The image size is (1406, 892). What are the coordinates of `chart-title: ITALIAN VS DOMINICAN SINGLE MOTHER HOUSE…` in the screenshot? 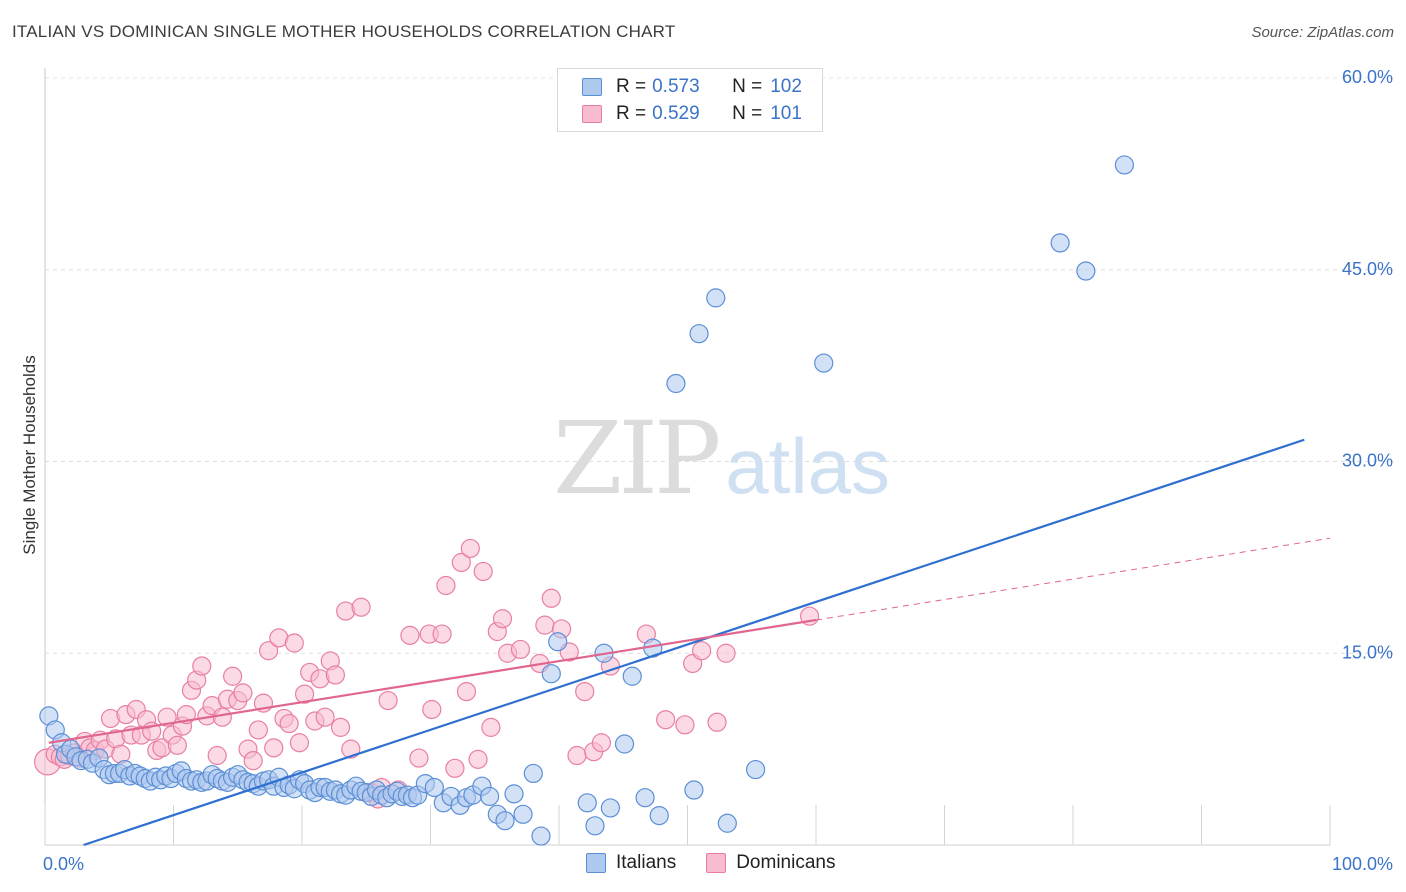 It's located at (344, 31).